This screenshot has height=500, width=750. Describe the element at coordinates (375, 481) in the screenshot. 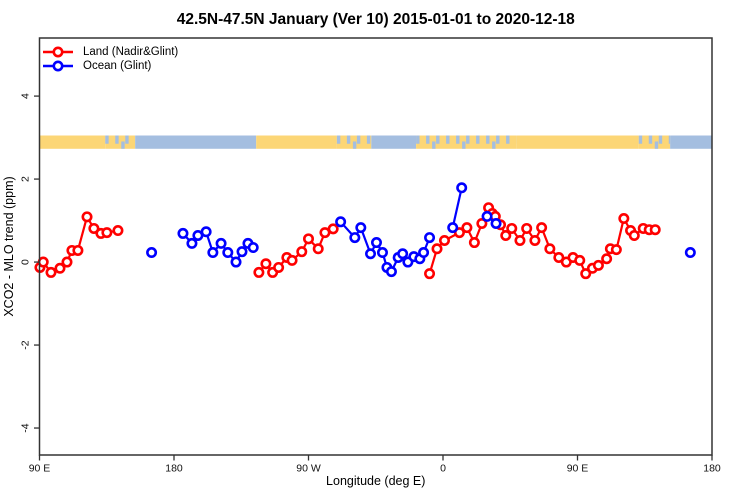

I see `x-axis-label: Longitude (deg E)` at that location.